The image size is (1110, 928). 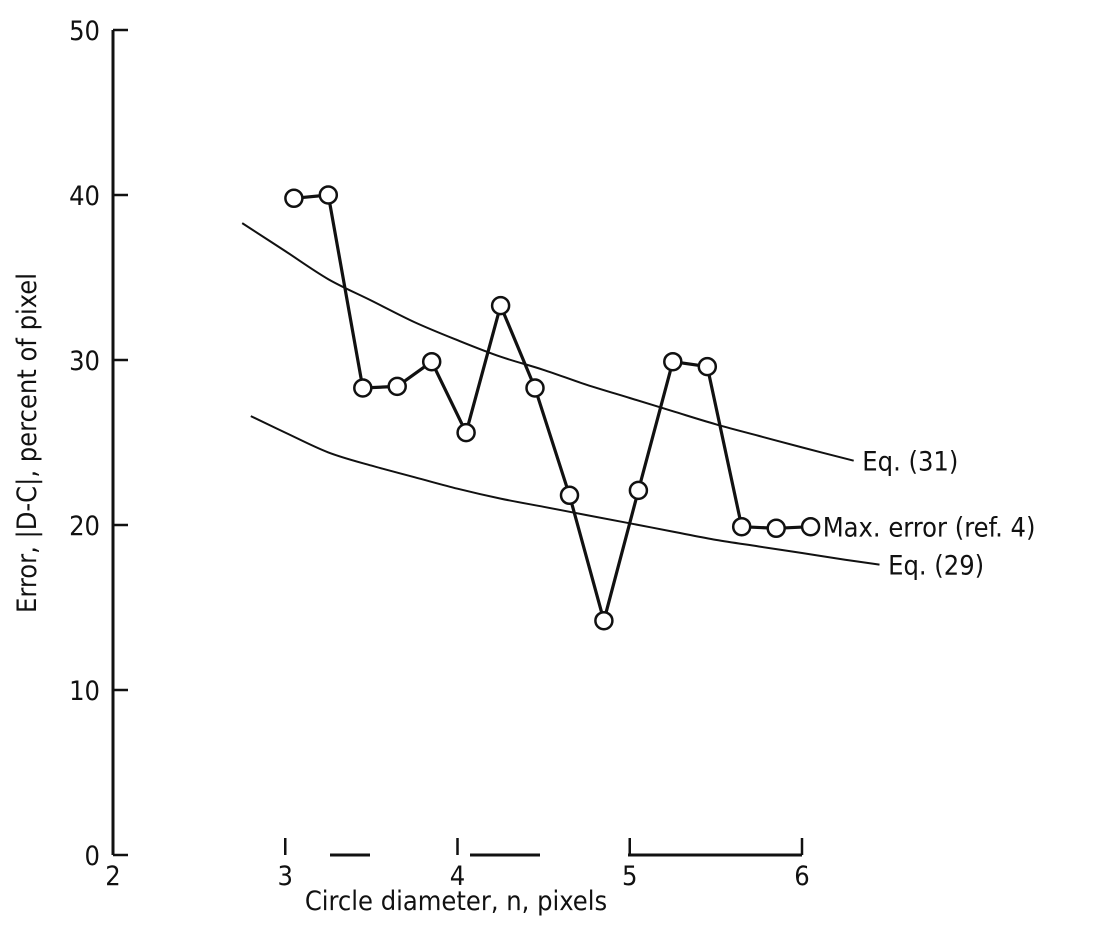 I want to click on annotation-label: Eq. (29), so click(x=936, y=566).